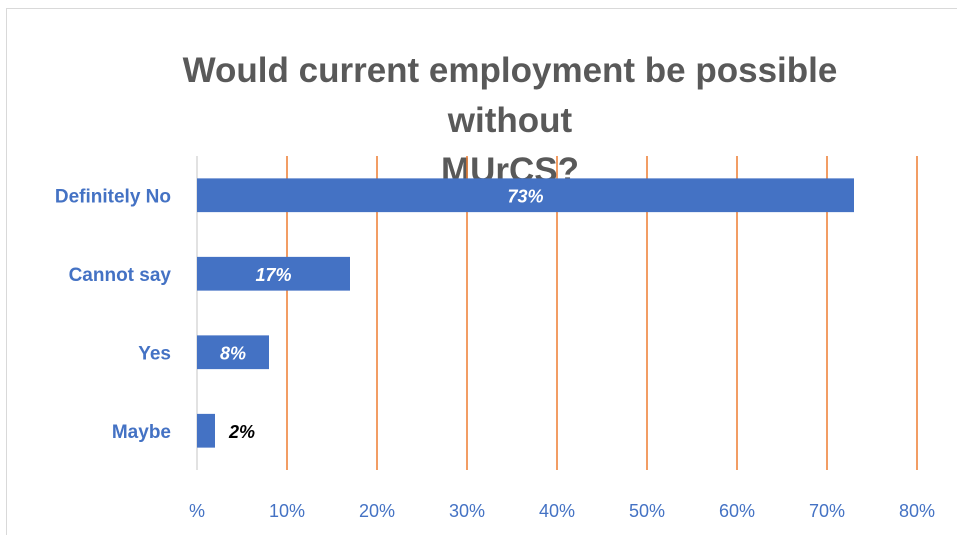 Image resolution: width=958 pixels, height=535 pixels. What do you see at coordinates (827, 511) in the screenshot?
I see `x-tick-label: 70%` at bounding box center [827, 511].